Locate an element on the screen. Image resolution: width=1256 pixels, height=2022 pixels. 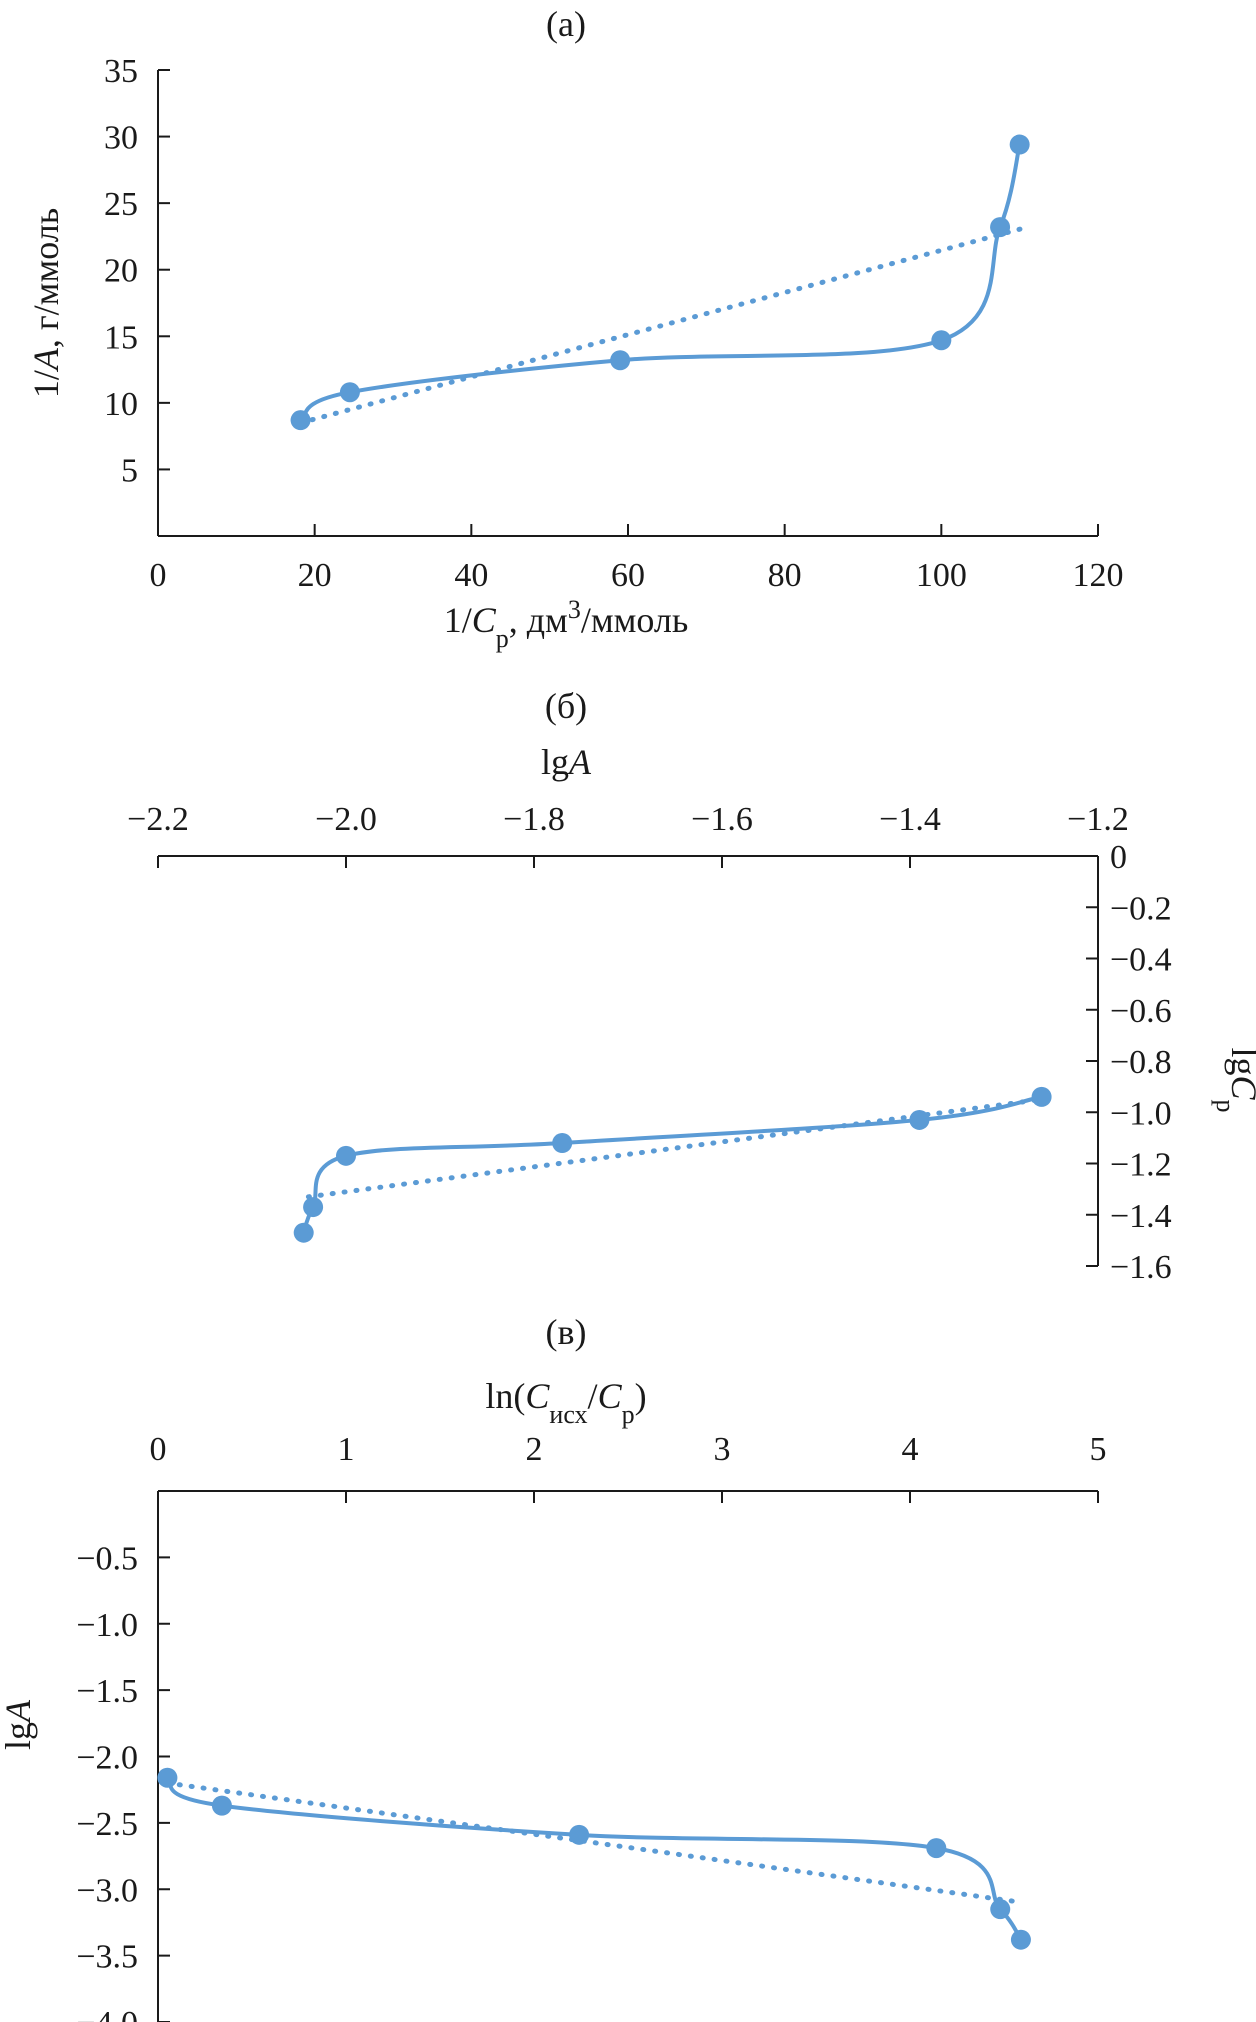
x-tick-label: −2.2 is located at coordinates (158, 819).